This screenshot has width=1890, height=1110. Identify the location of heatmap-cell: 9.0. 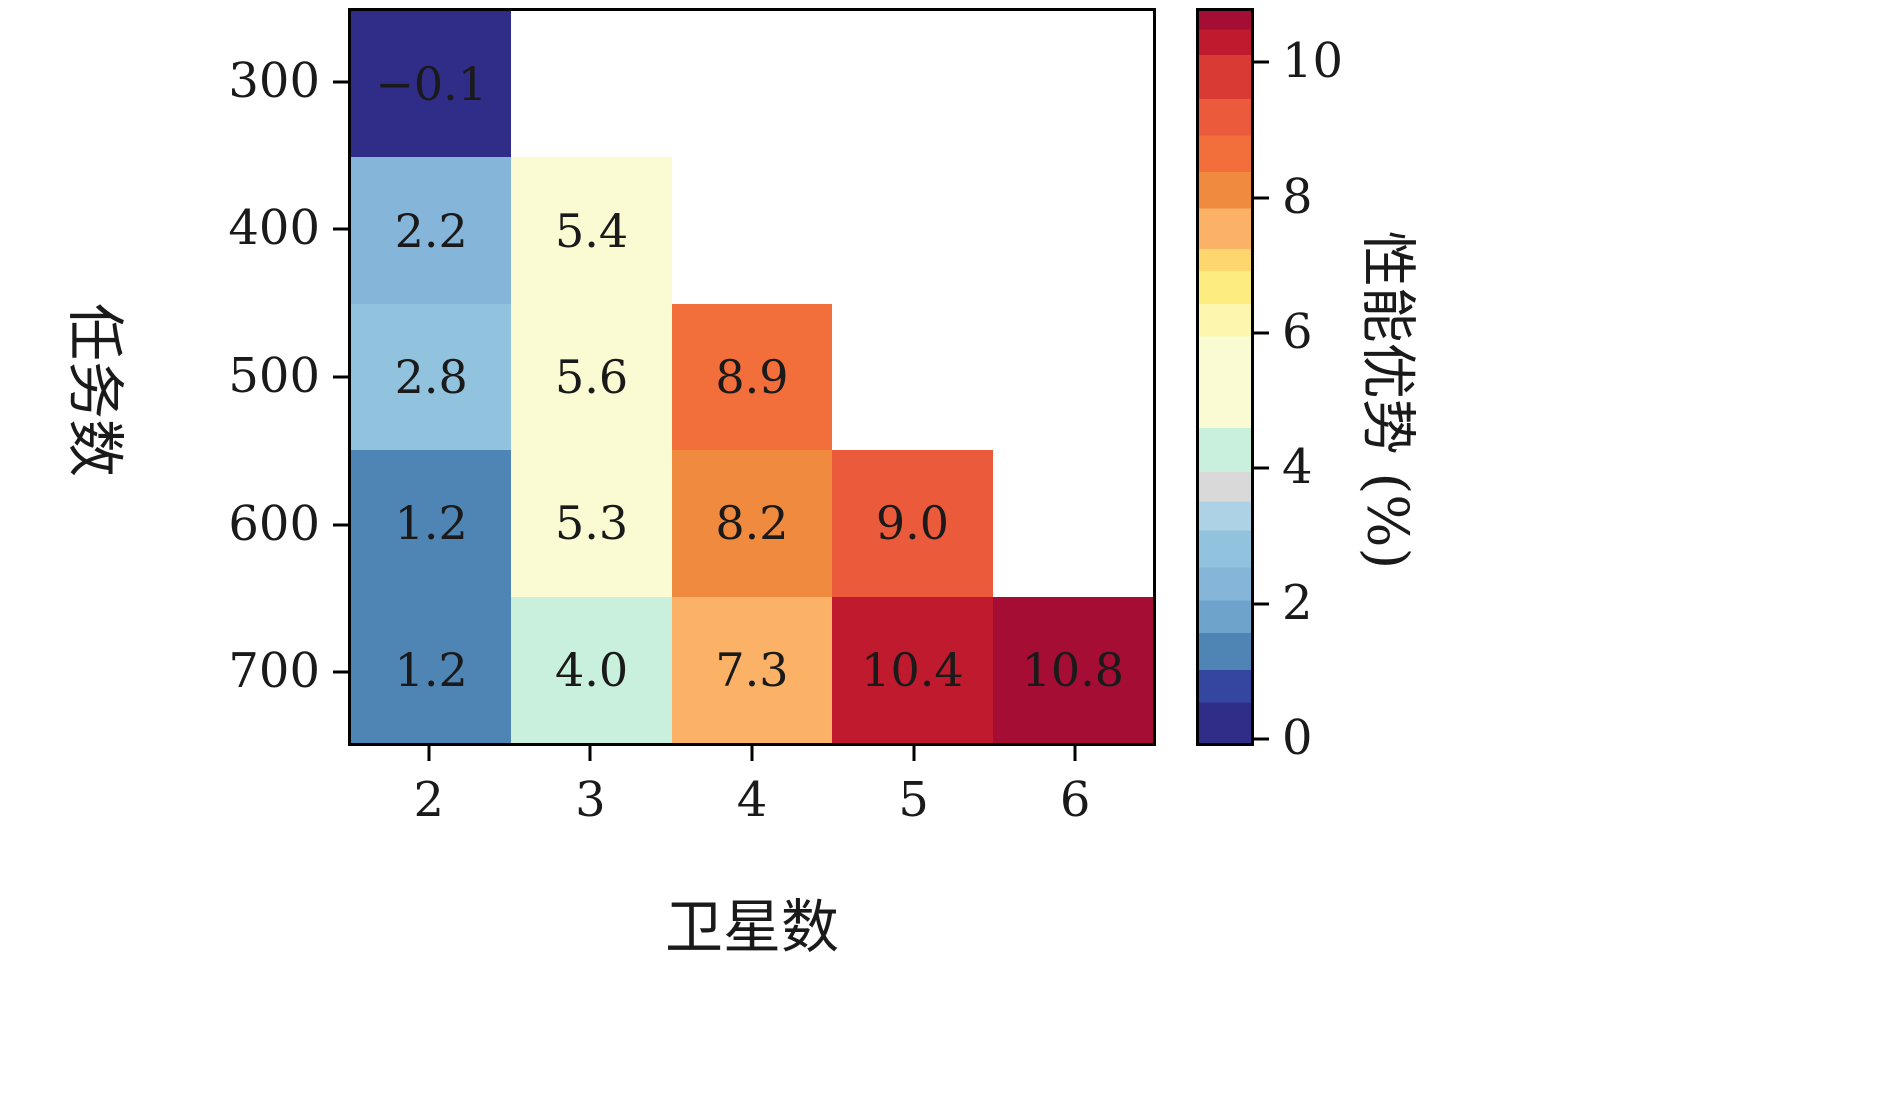
(912, 523).